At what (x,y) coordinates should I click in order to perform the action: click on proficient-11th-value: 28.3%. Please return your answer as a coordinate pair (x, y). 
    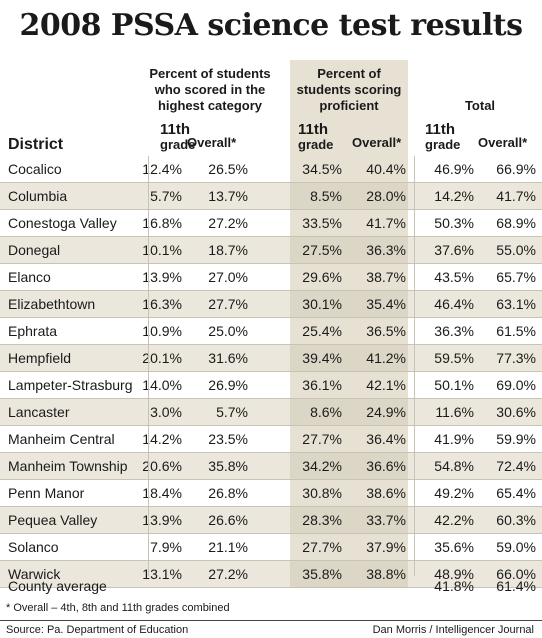
    Looking at the image, I should click on (322, 520).